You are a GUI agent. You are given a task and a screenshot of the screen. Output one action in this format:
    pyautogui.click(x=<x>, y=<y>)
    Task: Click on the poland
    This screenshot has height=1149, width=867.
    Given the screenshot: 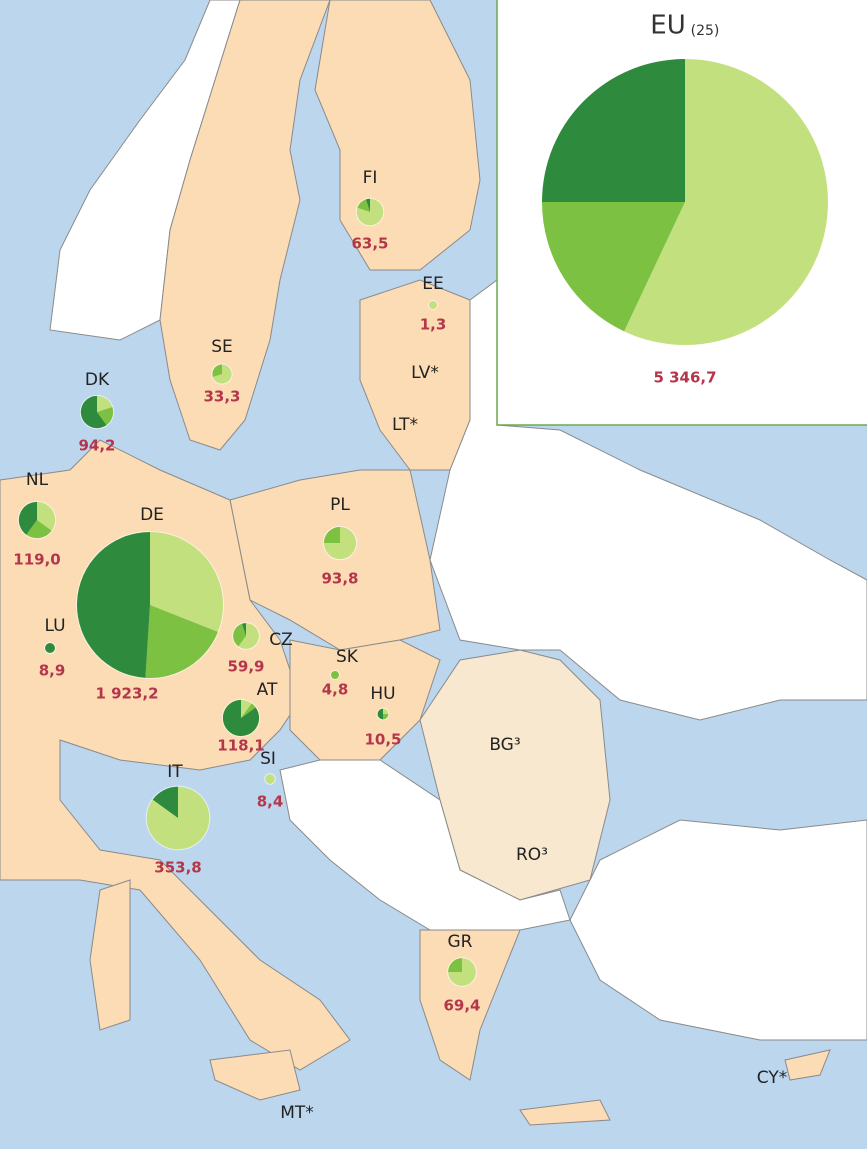 What is the action you would take?
    pyautogui.click(x=335, y=560)
    